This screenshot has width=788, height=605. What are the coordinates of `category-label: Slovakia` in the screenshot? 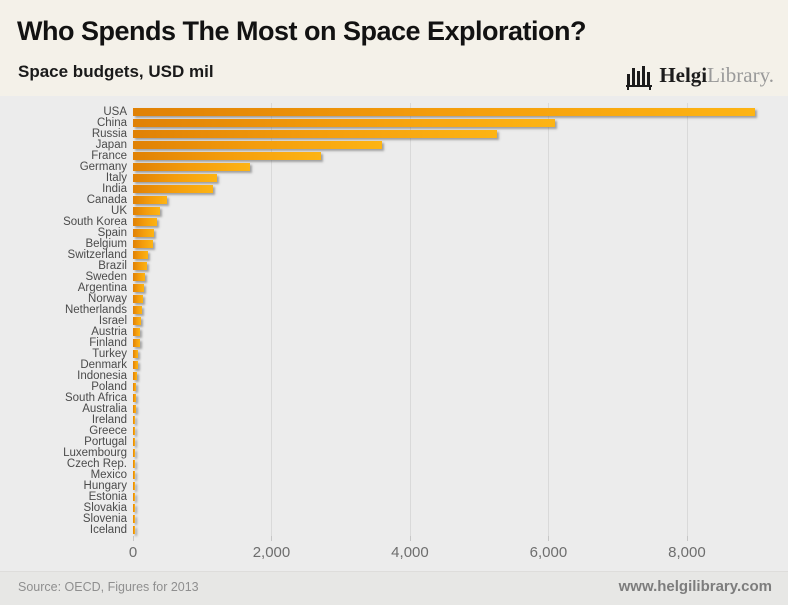 It's located at (105, 508).